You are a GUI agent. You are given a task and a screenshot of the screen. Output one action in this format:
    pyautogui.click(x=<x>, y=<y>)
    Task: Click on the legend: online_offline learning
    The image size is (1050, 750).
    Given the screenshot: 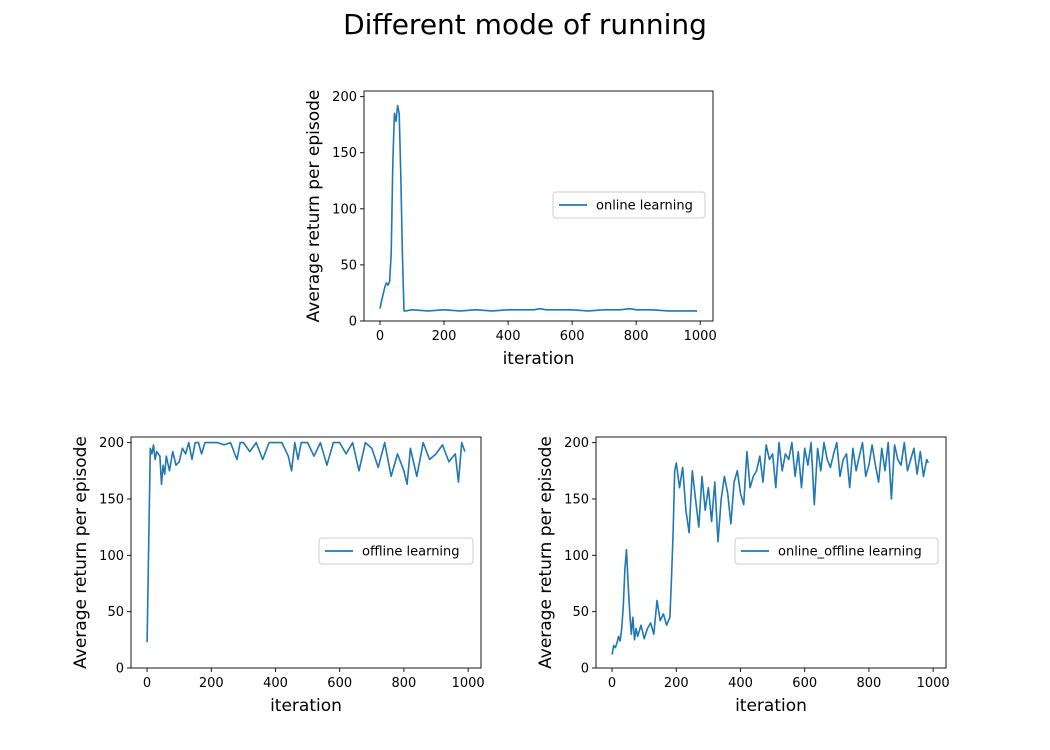 What is the action you would take?
    pyautogui.click(x=836, y=551)
    